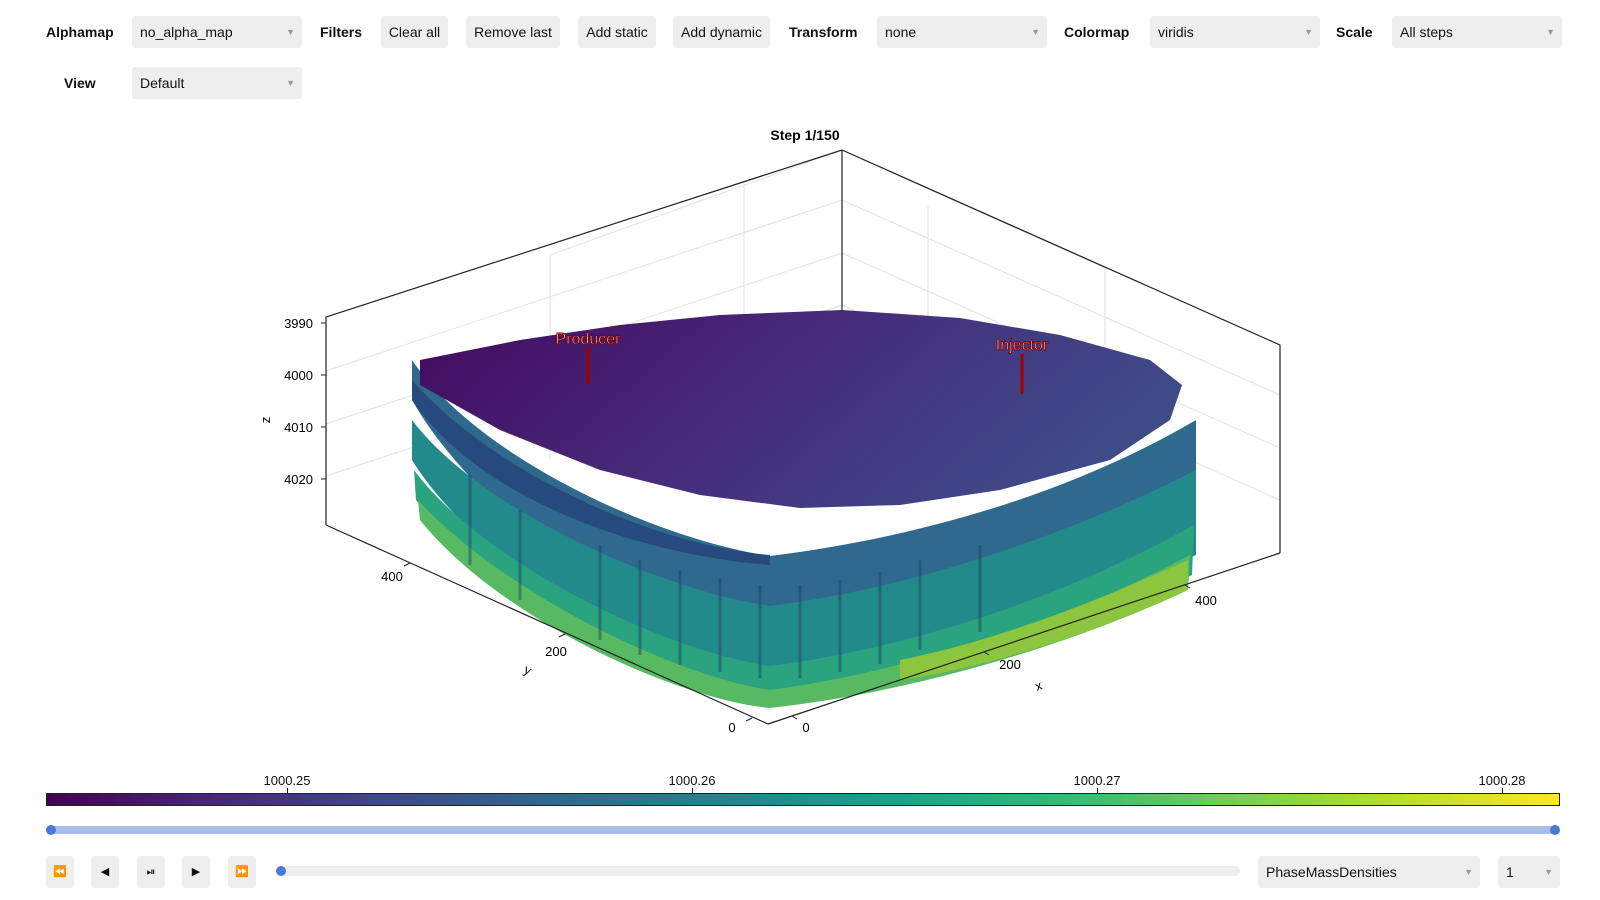 This screenshot has height=900, width=1600. What do you see at coordinates (1022, 365) in the screenshot?
I see `injector-well: Injector` at bounding box center [1022, 365].